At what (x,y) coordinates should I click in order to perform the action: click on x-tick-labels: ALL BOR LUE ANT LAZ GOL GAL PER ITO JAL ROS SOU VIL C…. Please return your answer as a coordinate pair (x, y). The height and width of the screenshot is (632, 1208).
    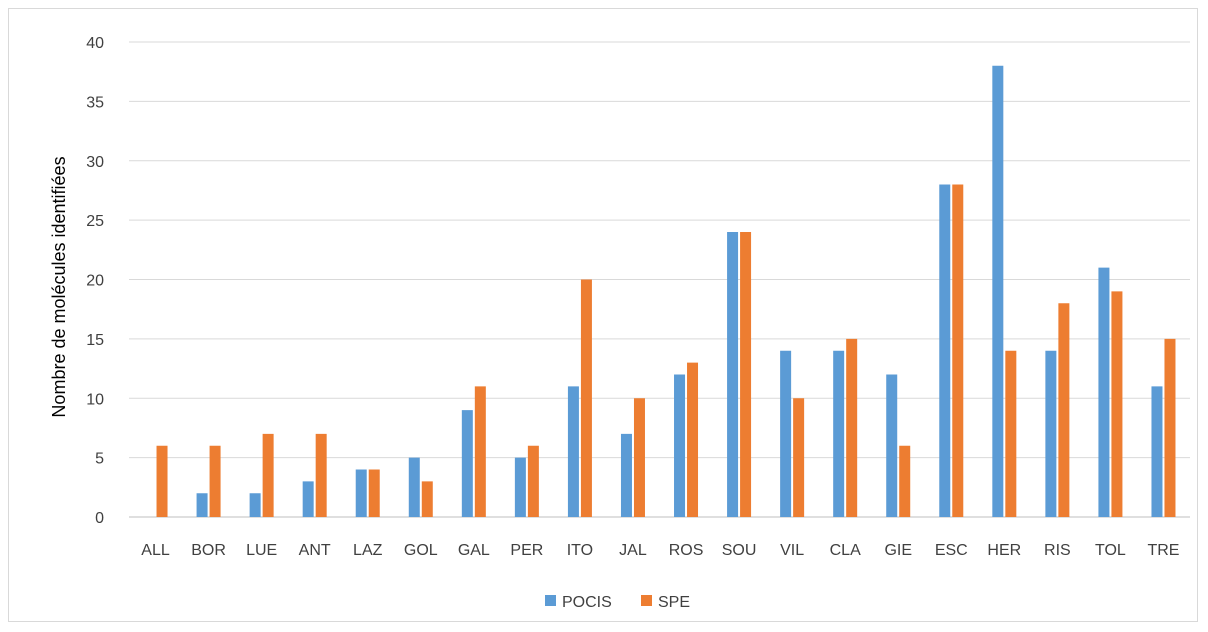
    Looking at the image, I should click on (660, 550).